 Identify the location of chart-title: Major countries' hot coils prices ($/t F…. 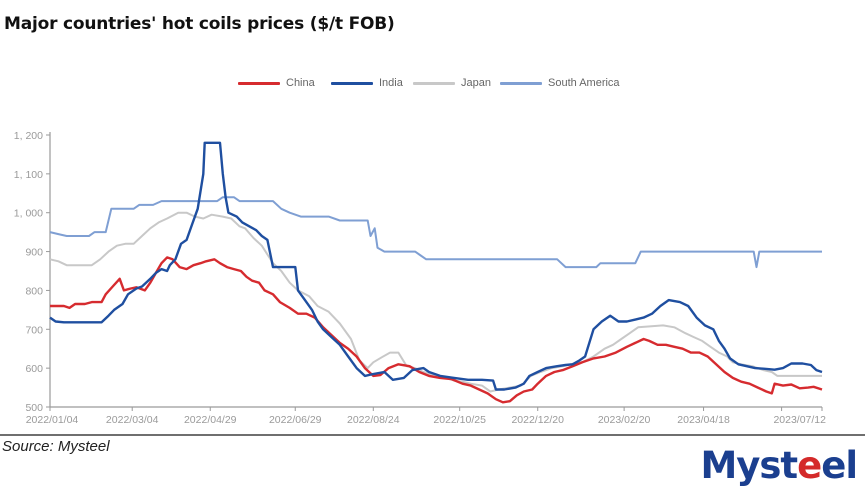
(199, 24).